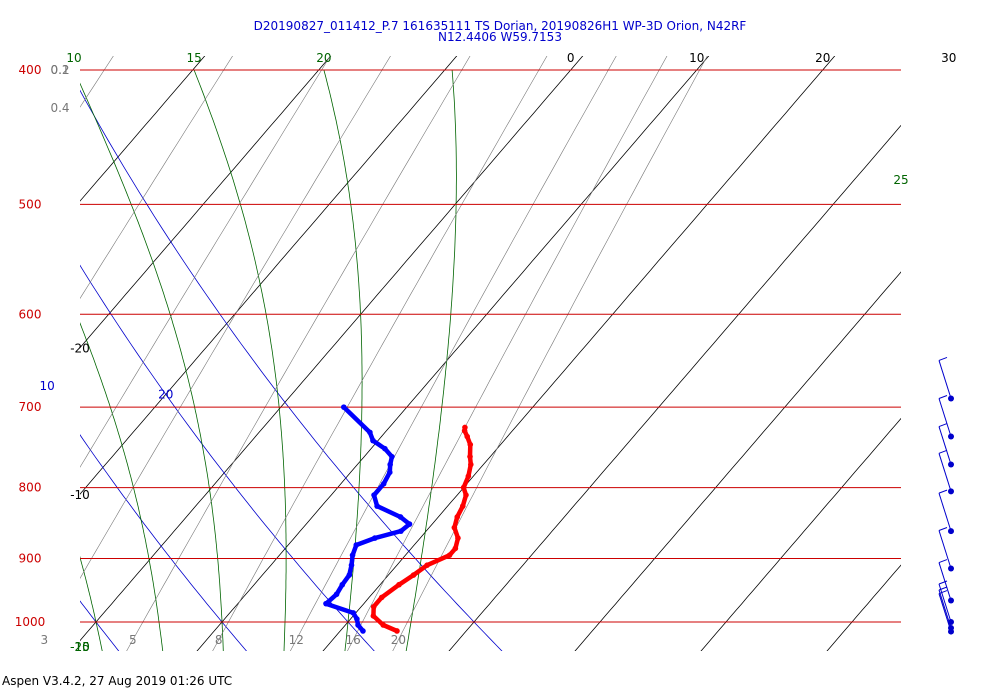 Image resolution: width=1000 pixels, height=700 pixels. Describe the element at coordinates (59, 108) in the screenshot. I see `mixing-ratio-edge-label: 0.4` at that location.